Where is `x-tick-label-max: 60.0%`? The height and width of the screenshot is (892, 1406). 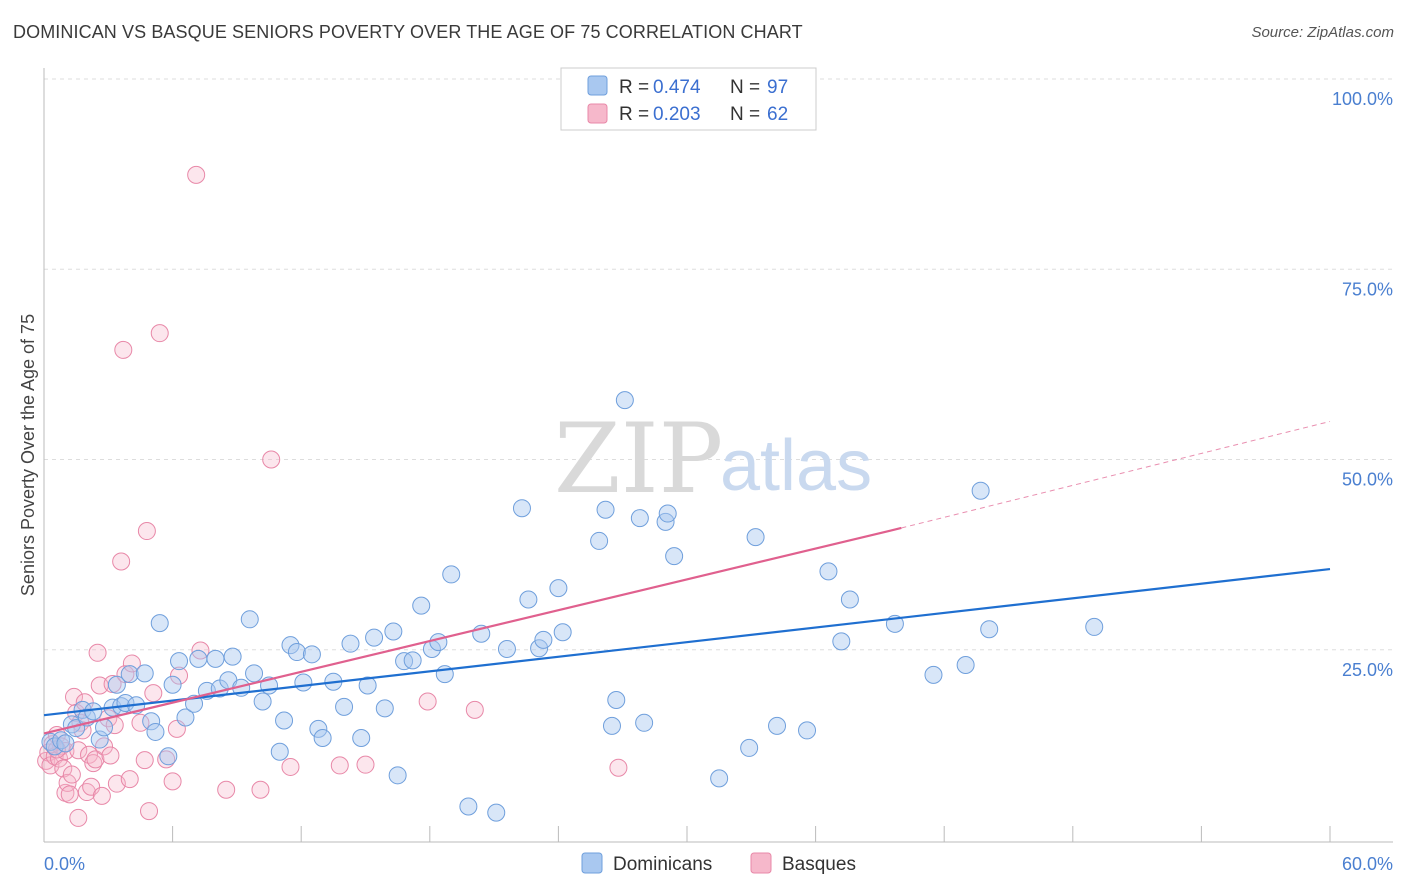 x-tick-label-max: 60.0% is located at coordinates (1367, 864).